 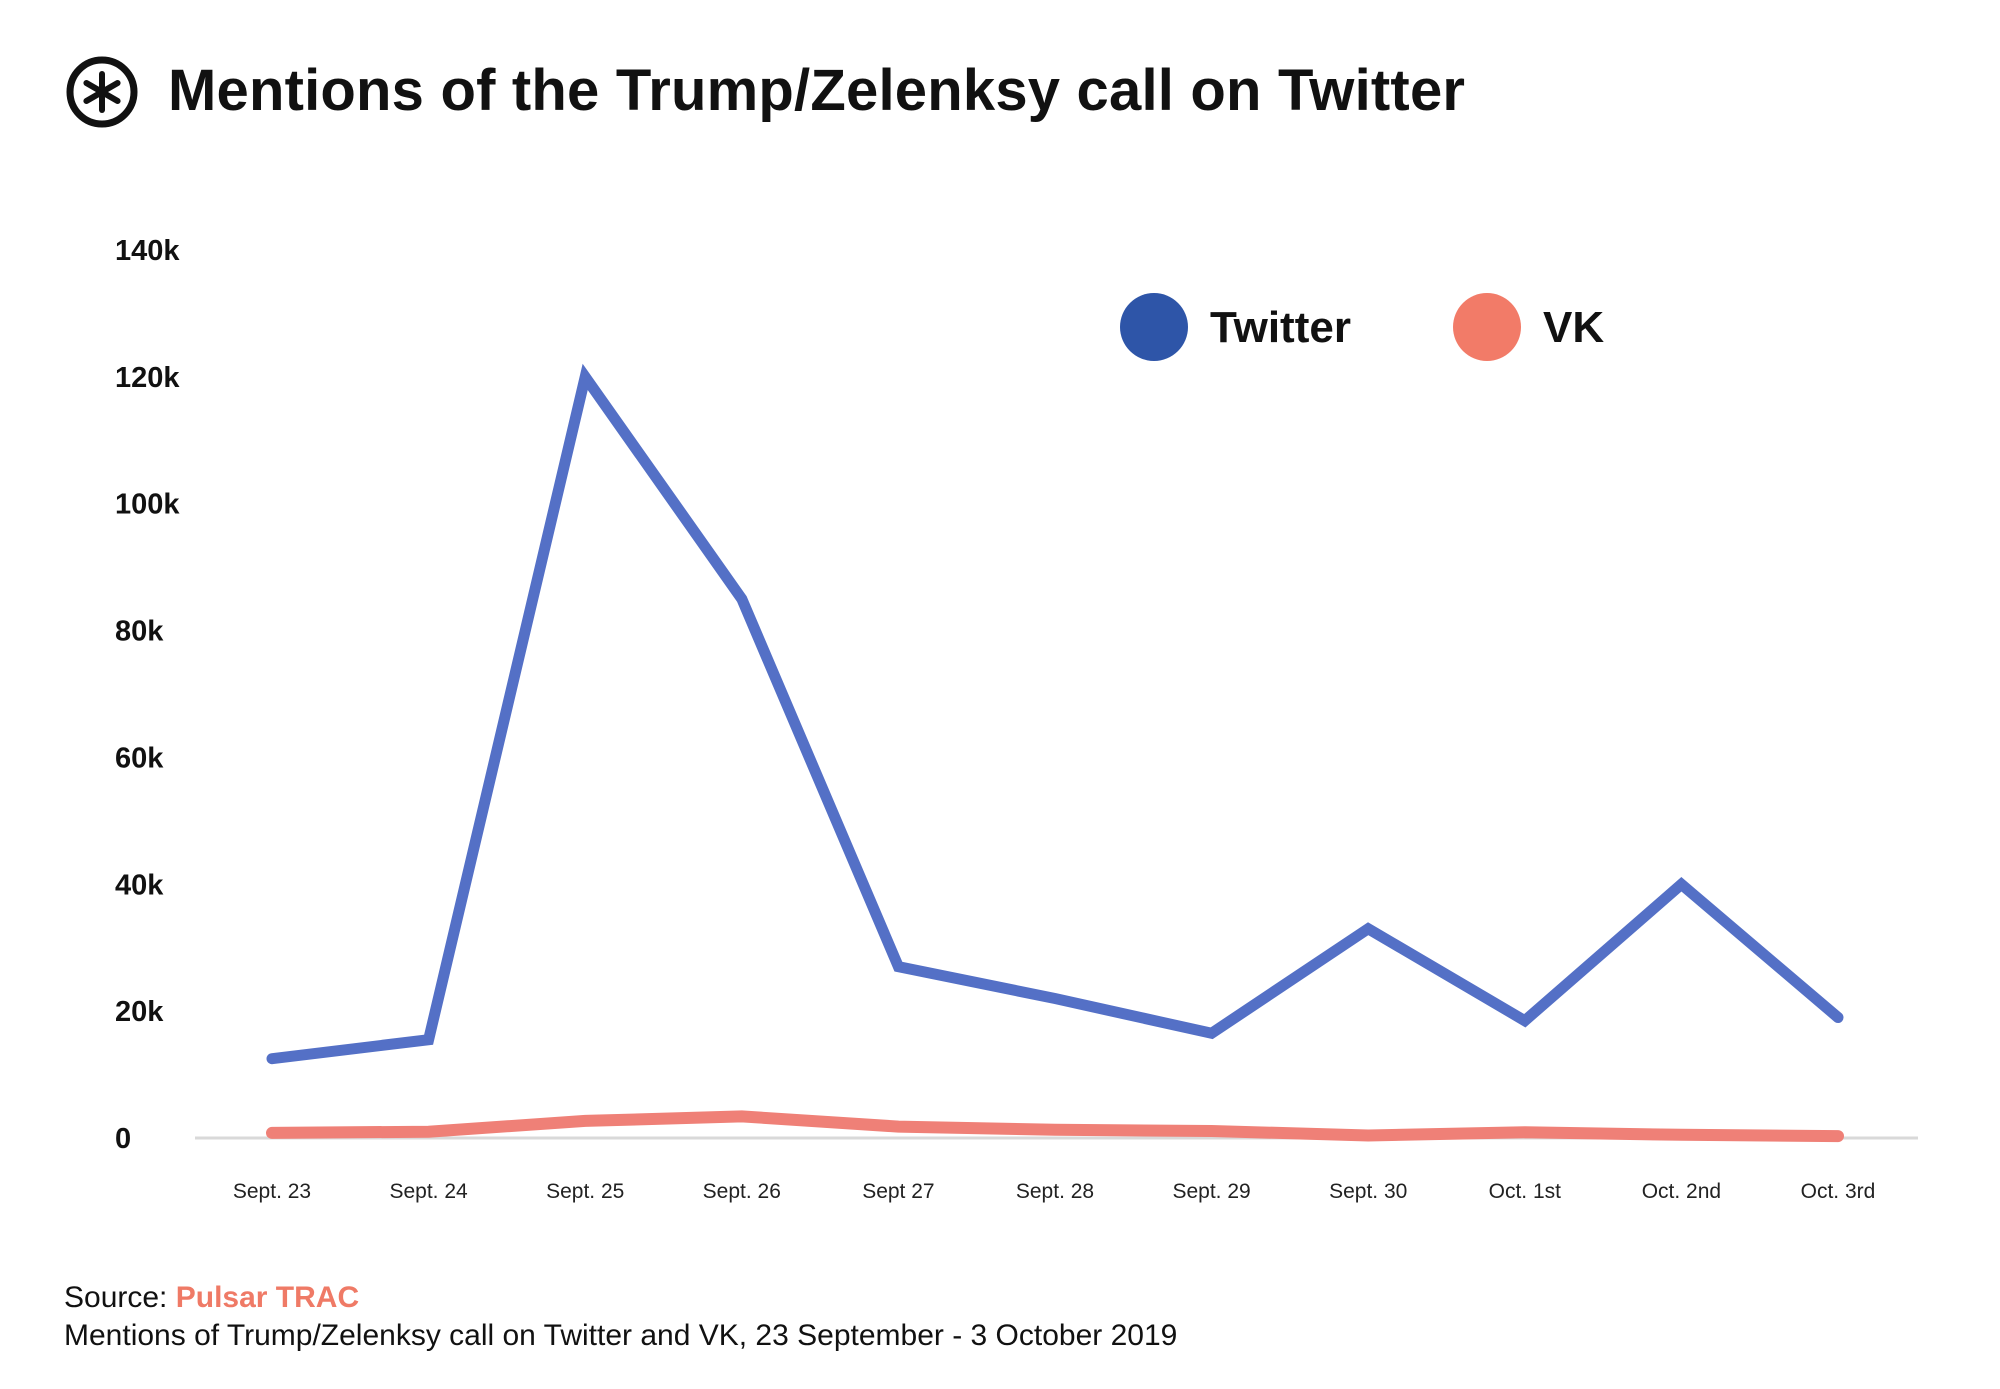 What do you see at coordinates (898, 1191) in the screenshot?
I see `x-tick-label: Sept 27` at bounding box center [898, 1191].